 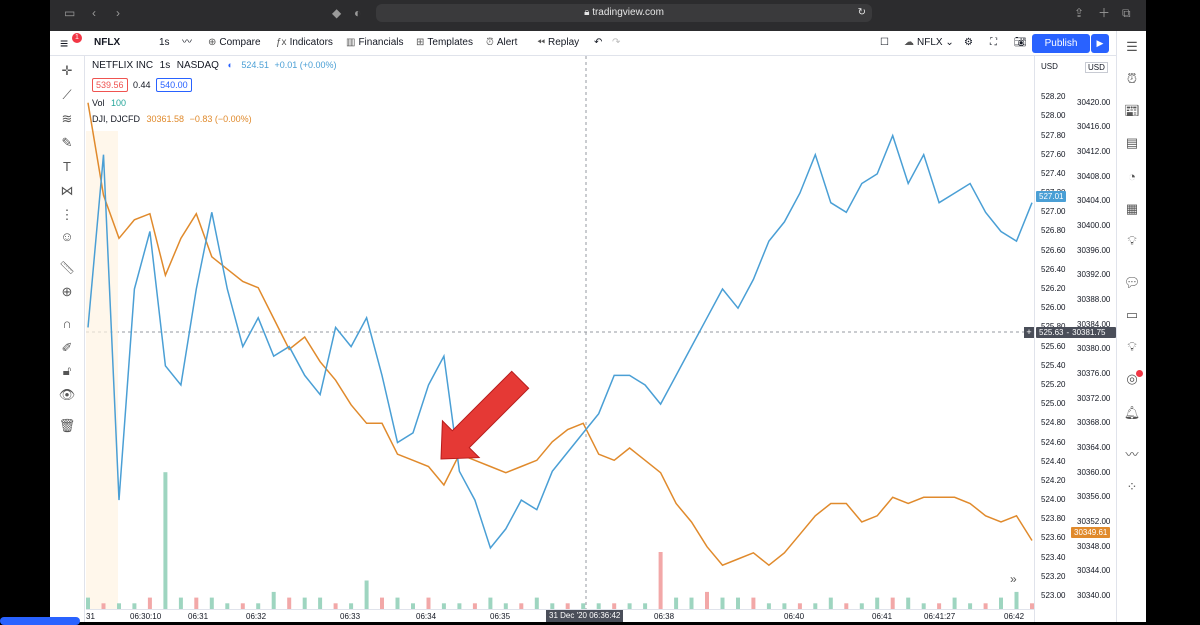 What do you see at coordinates (67, 236) in the screenshot?
I see `emoji-icon: ☺︎` at bounding box center [67, 236].